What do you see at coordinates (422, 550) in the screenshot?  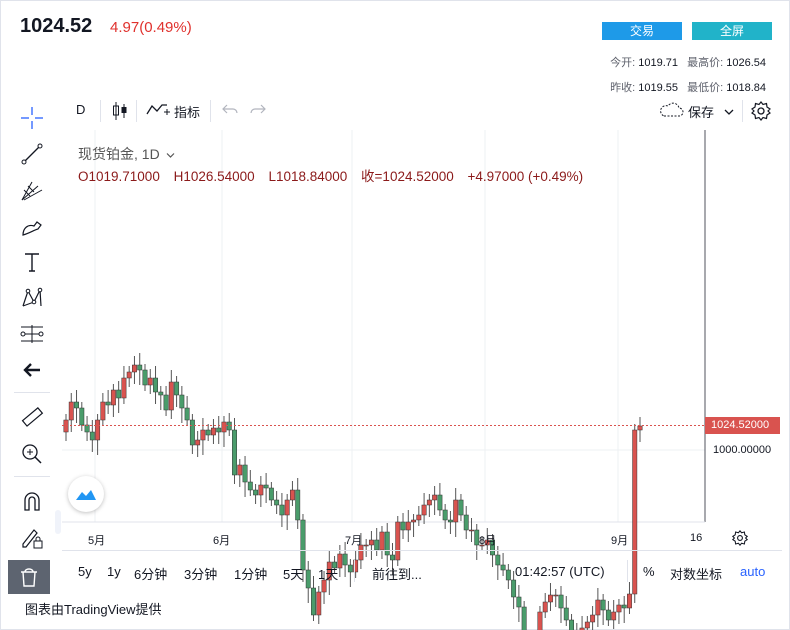 I see `bottom-bar-divider` at bounding box center [422, 550].